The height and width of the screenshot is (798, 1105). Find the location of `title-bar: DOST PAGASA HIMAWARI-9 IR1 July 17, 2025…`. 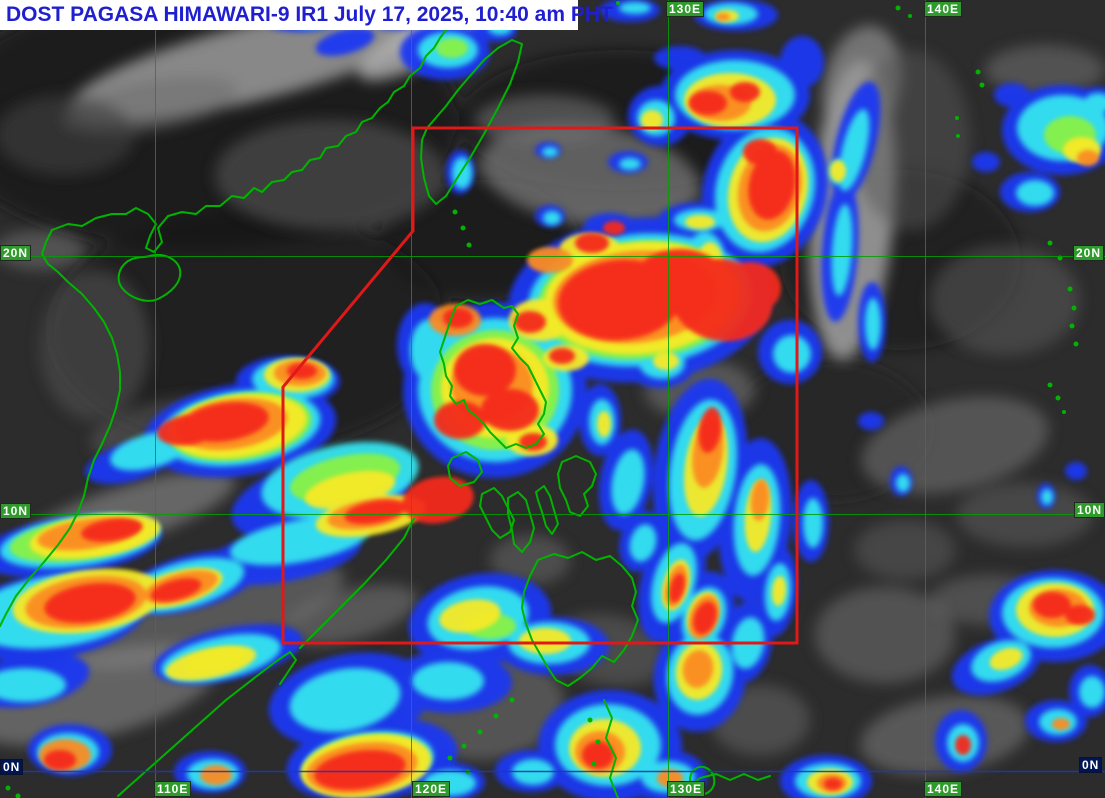

title-bar: DOST PAGASA HIMAWARI-9 IR1 July 17, 2025… is located at coordinates (306, 15).